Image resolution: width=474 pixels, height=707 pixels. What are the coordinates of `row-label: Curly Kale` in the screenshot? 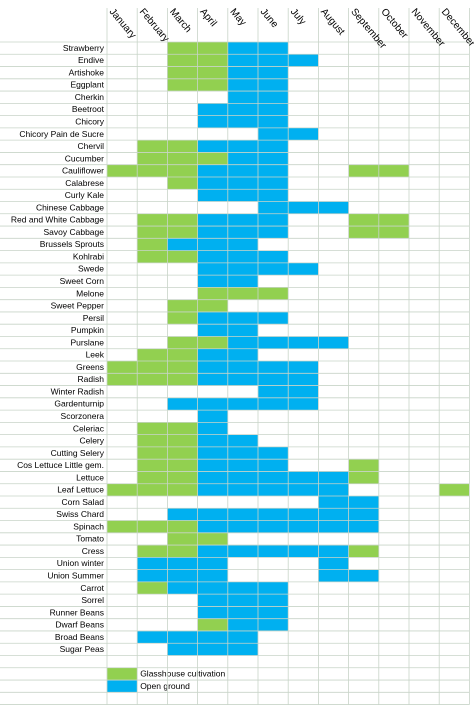 It's located at (84, 195).